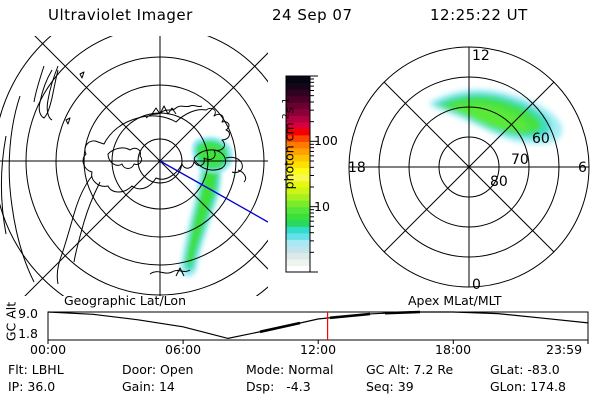  I want to click on data-coverage-segments, so click(340, 322).